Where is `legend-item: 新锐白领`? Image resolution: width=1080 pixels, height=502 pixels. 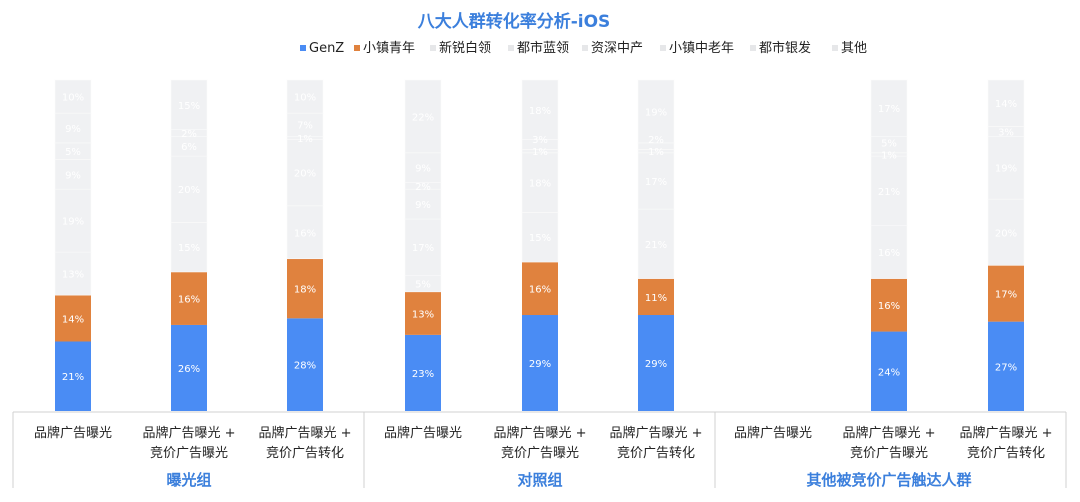 legend-item: 新锐白领 is located at coordinates (465, 48).